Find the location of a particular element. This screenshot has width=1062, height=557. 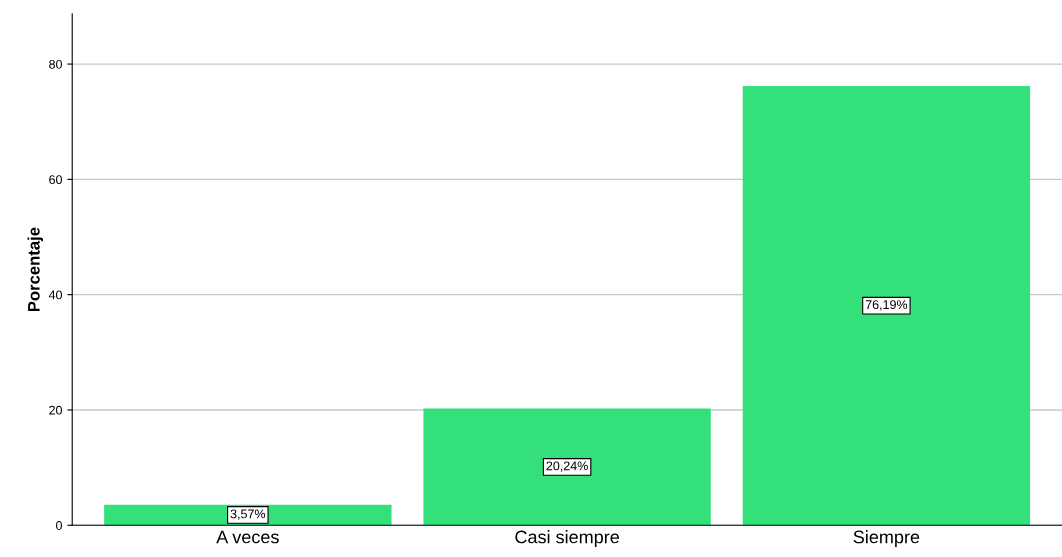

x-tick-label: Siempre is located at coordinates (886, 538).